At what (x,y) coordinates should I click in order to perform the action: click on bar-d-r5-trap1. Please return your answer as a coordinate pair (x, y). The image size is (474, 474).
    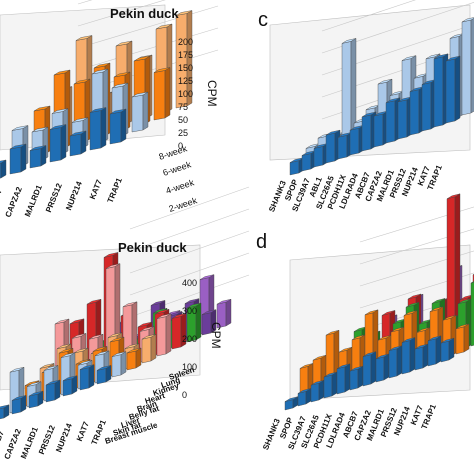
    Looking at the image, I should click on (447, 350).